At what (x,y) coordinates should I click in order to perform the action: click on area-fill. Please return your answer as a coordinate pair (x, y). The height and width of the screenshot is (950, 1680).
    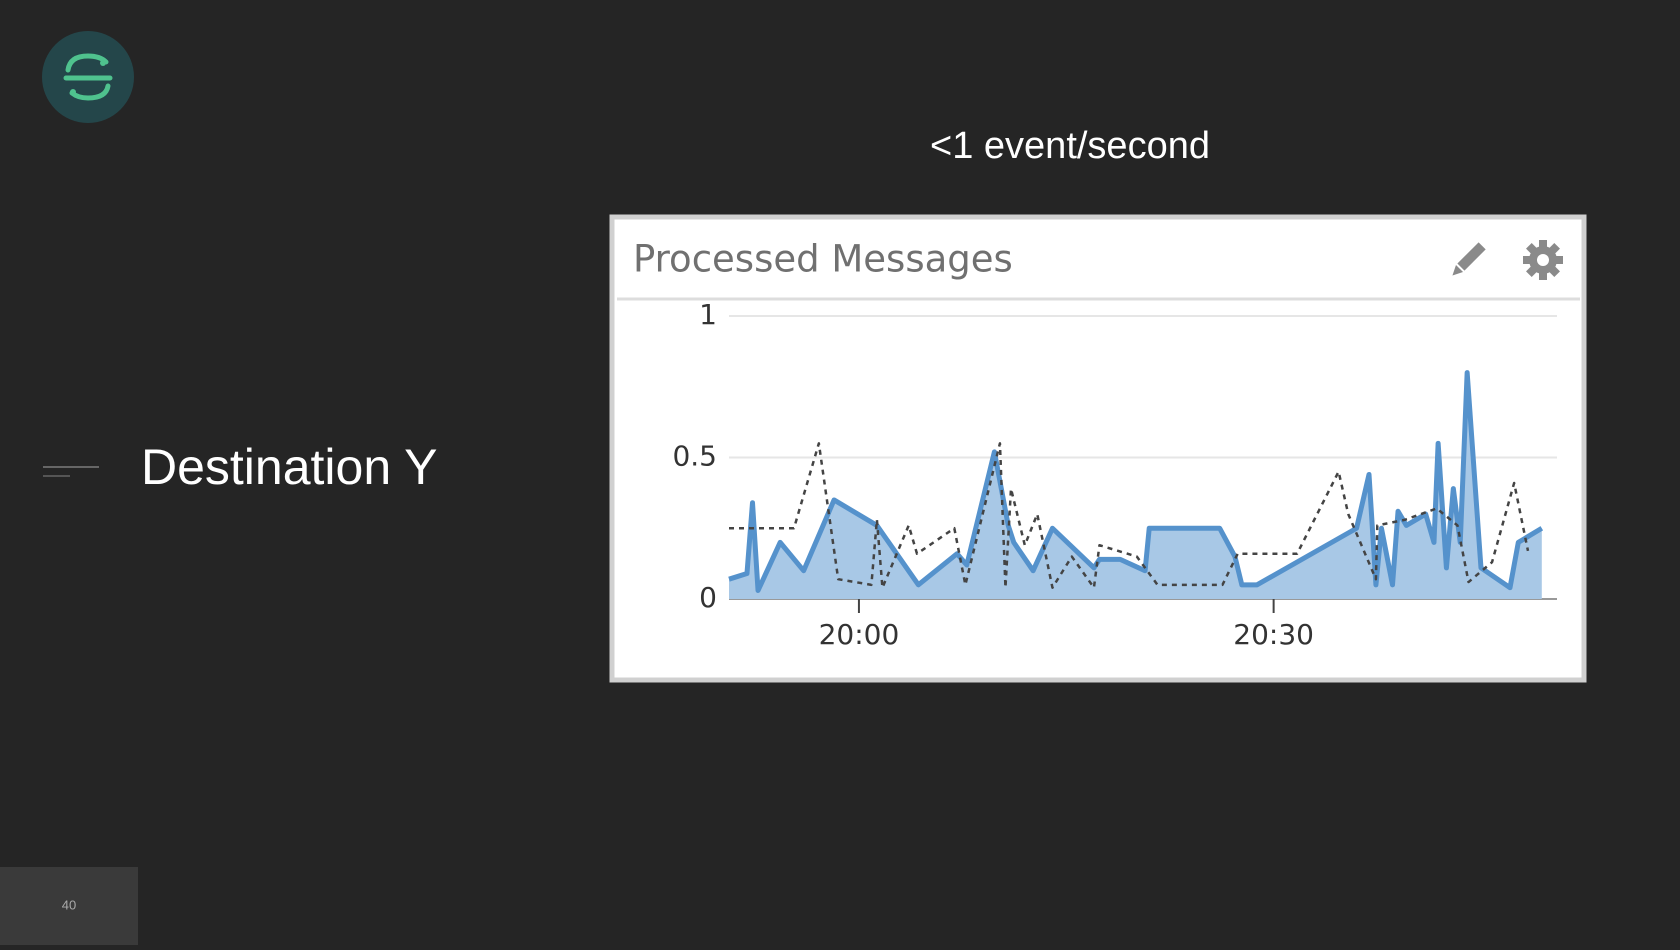
    Looking at the image, I should click on (1135, 485).